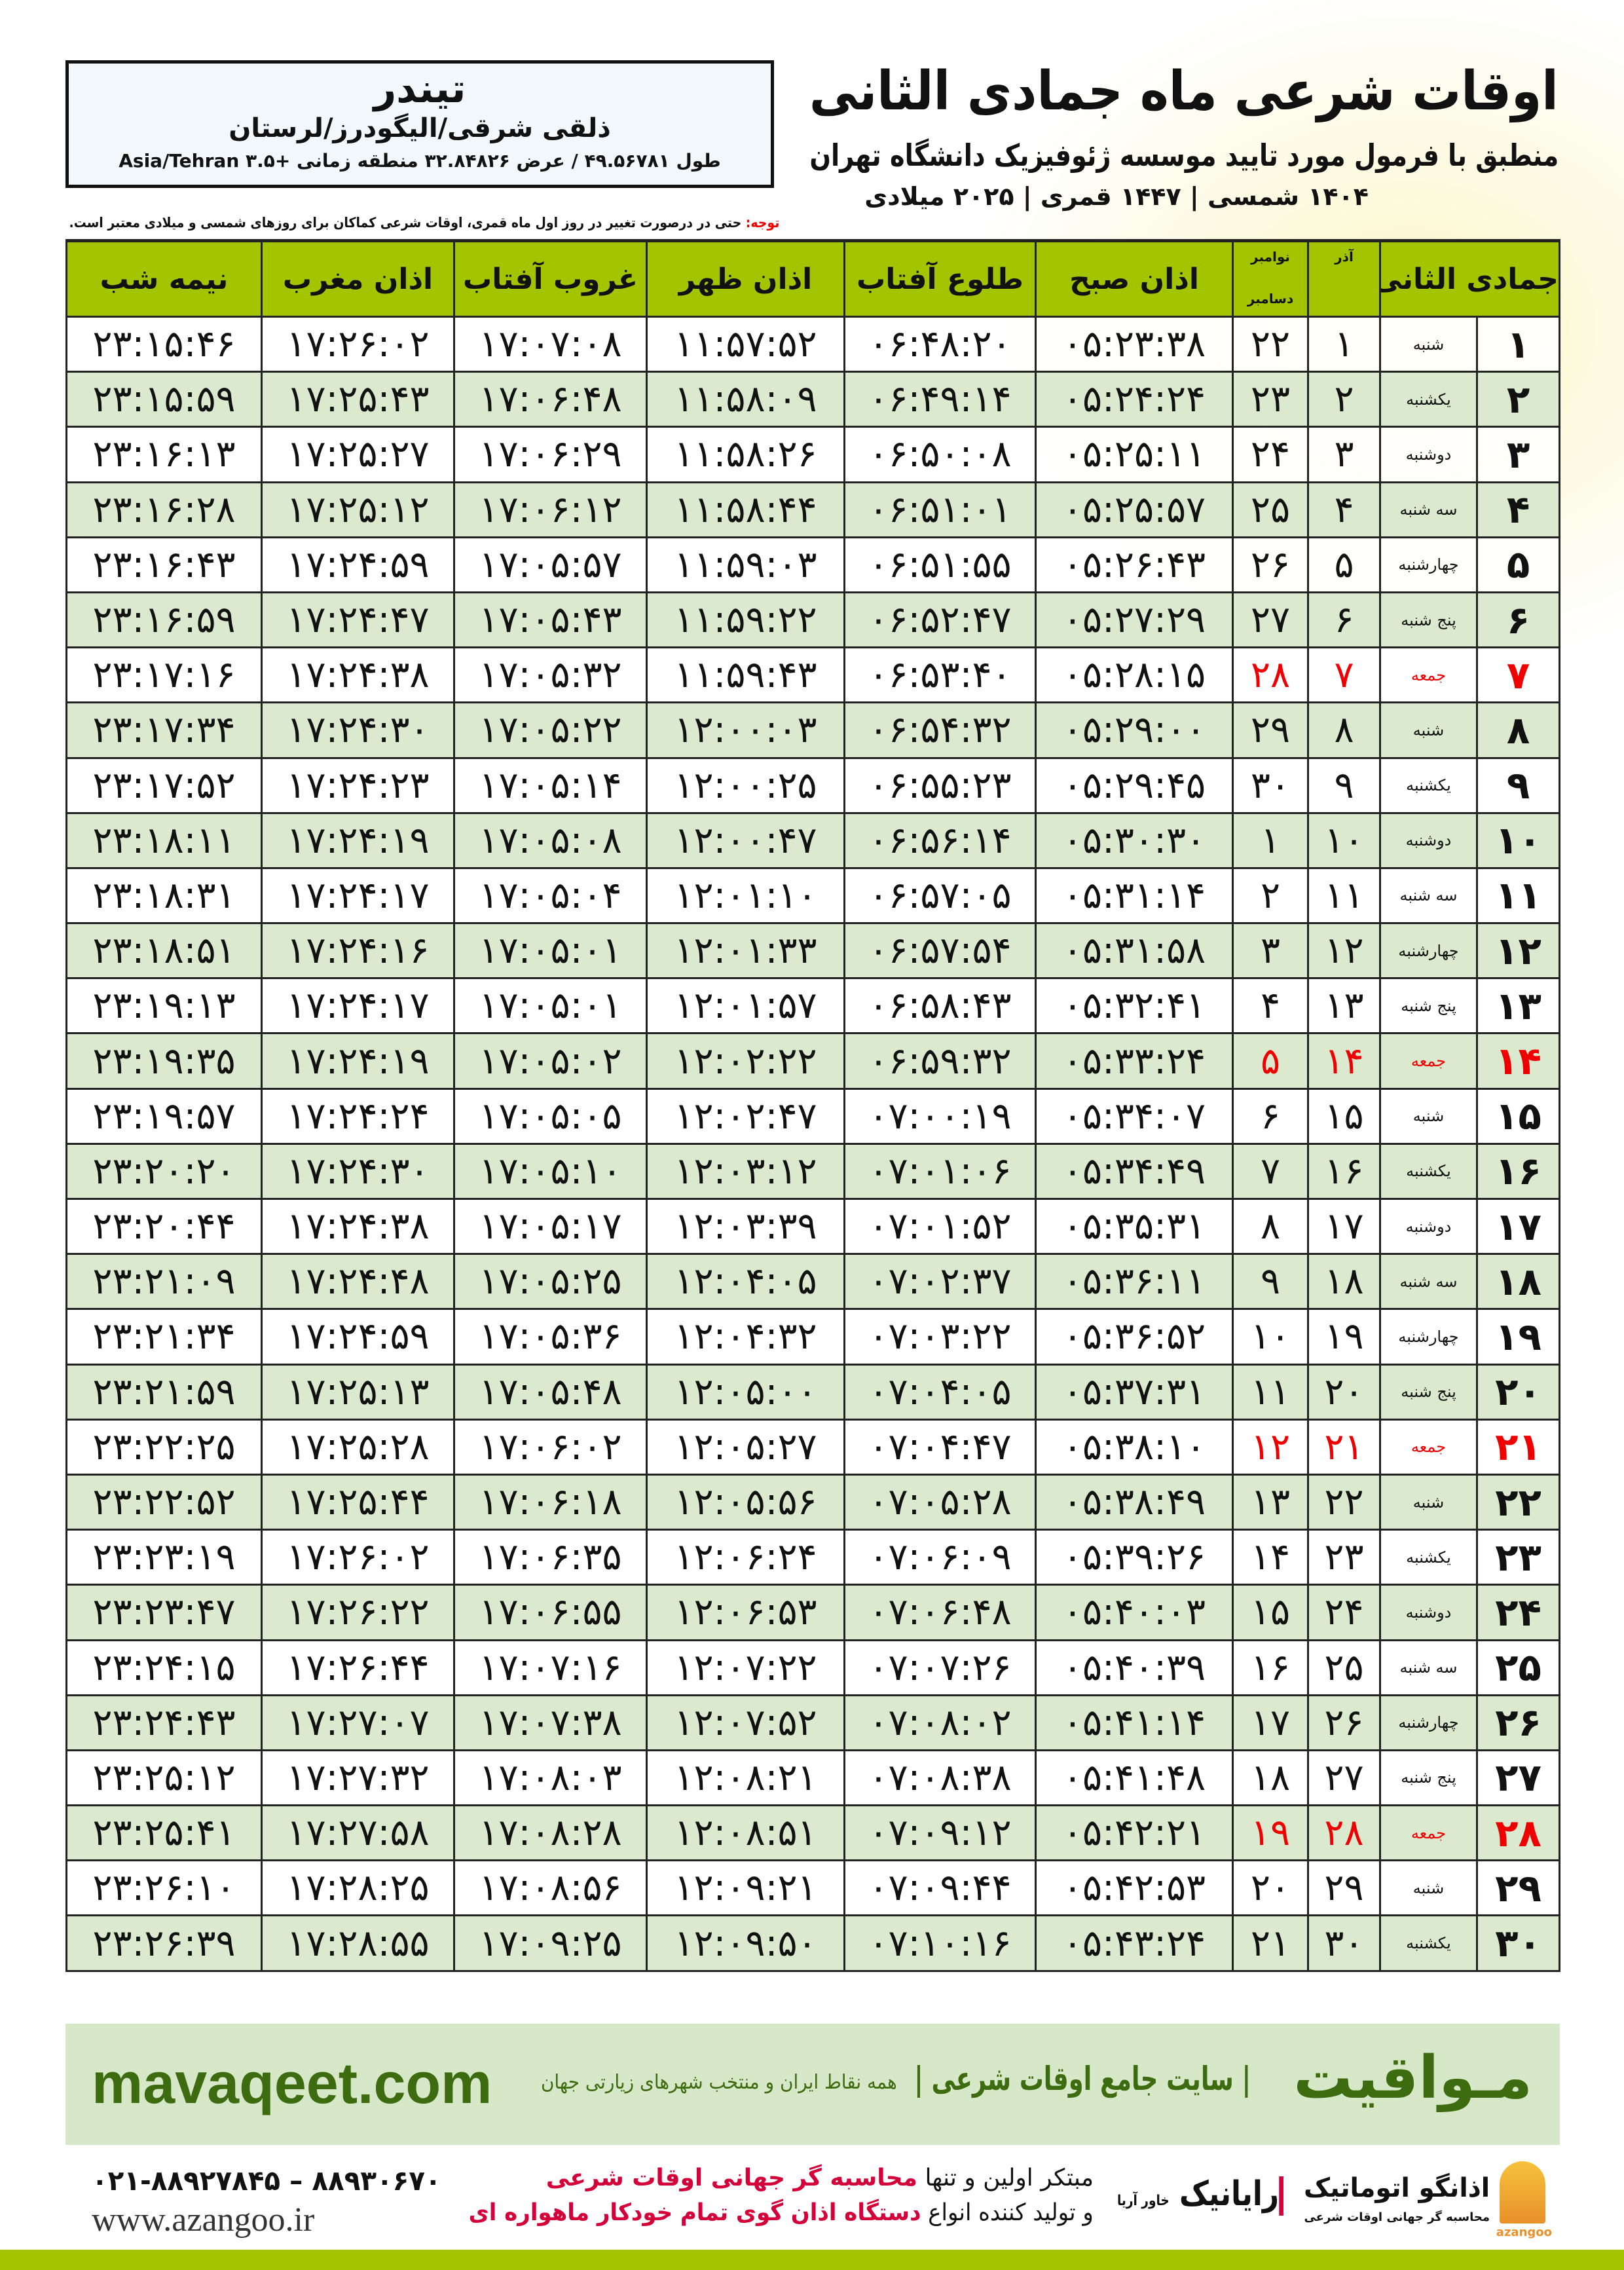 The image size is (1624, 2270). I want to click on hijri-day: ۲۱, so click(1518, 1447).